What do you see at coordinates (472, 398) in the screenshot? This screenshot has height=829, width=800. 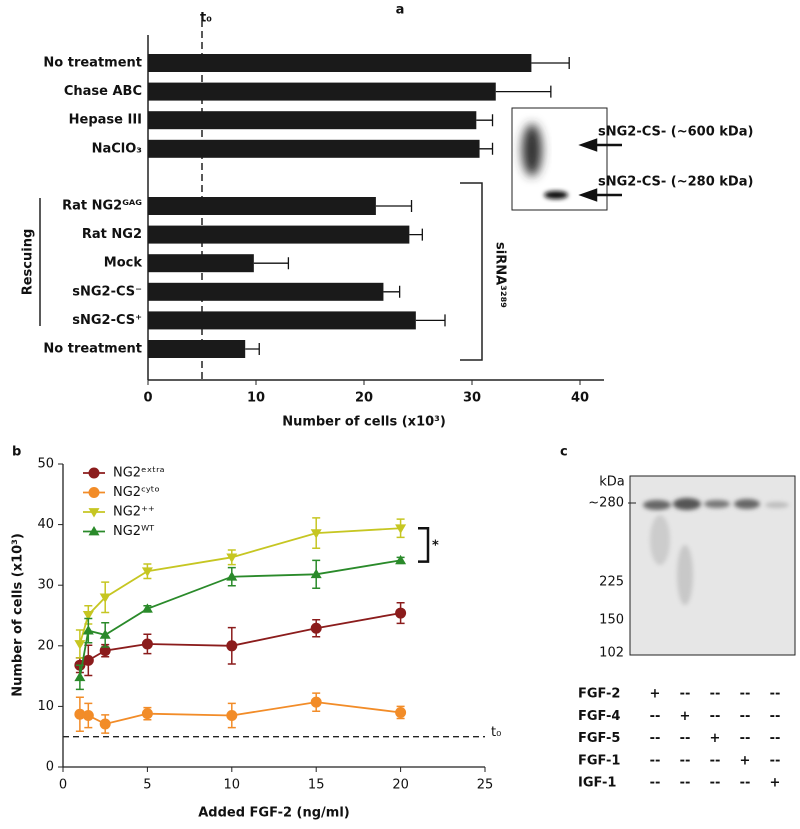 I see `x-tick-label: 30` at bounding box center [472, 398].